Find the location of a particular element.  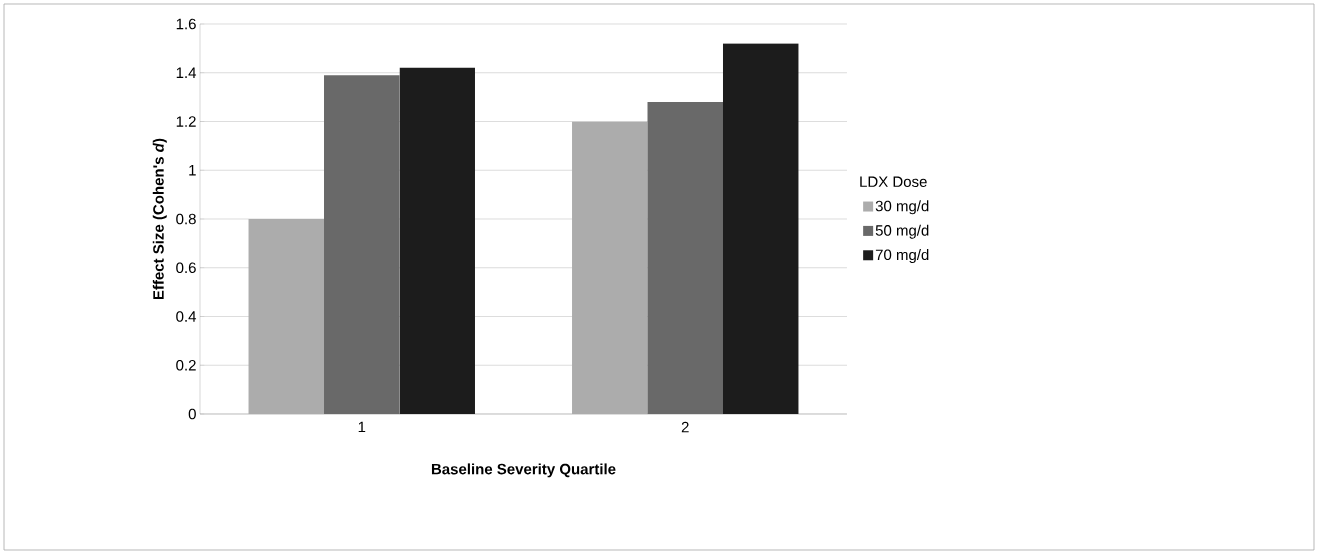

legend-label: 70 mg/d is located at coordinates (902, 256).